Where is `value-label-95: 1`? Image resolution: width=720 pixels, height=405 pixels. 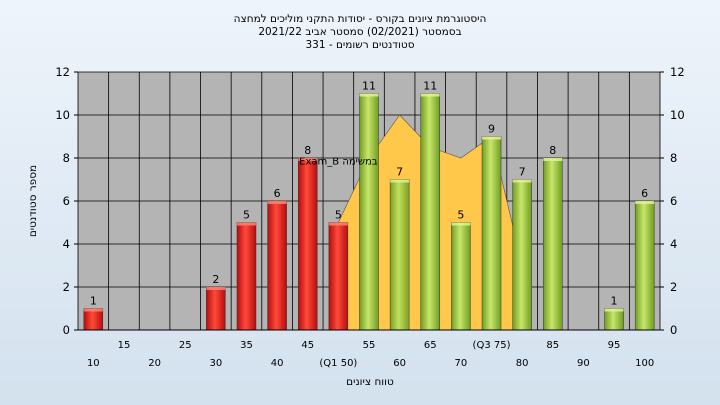
value-label-95: 1 is located at coordinates (614, 301).